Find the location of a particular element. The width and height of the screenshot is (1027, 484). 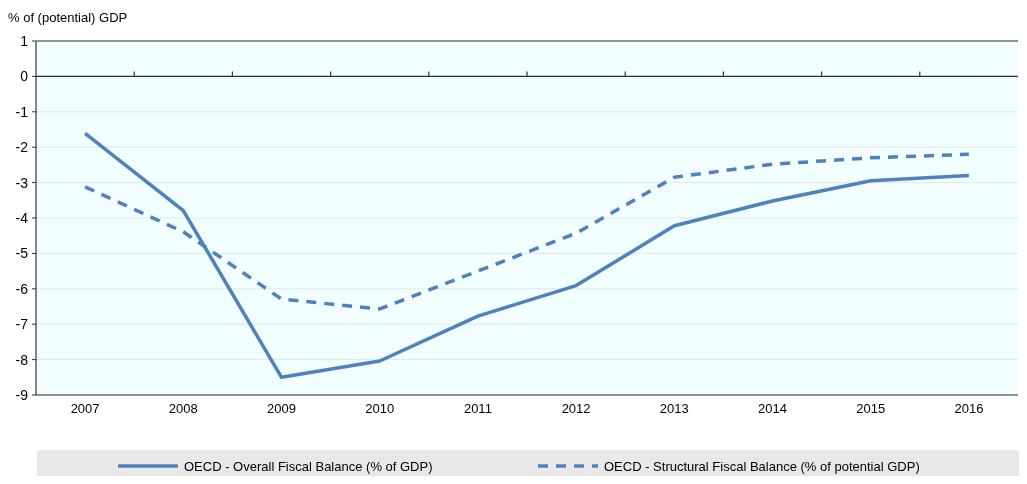

y-tick-label: -7 is located at coordinates (22, 324).